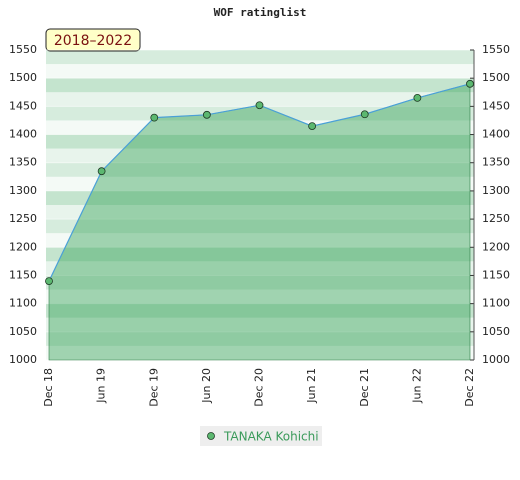 The image size is (520, 480). Describe the element at coordinates (206, 386) in the screenshot. I see `x-tick-label: Jun 20` at that location.